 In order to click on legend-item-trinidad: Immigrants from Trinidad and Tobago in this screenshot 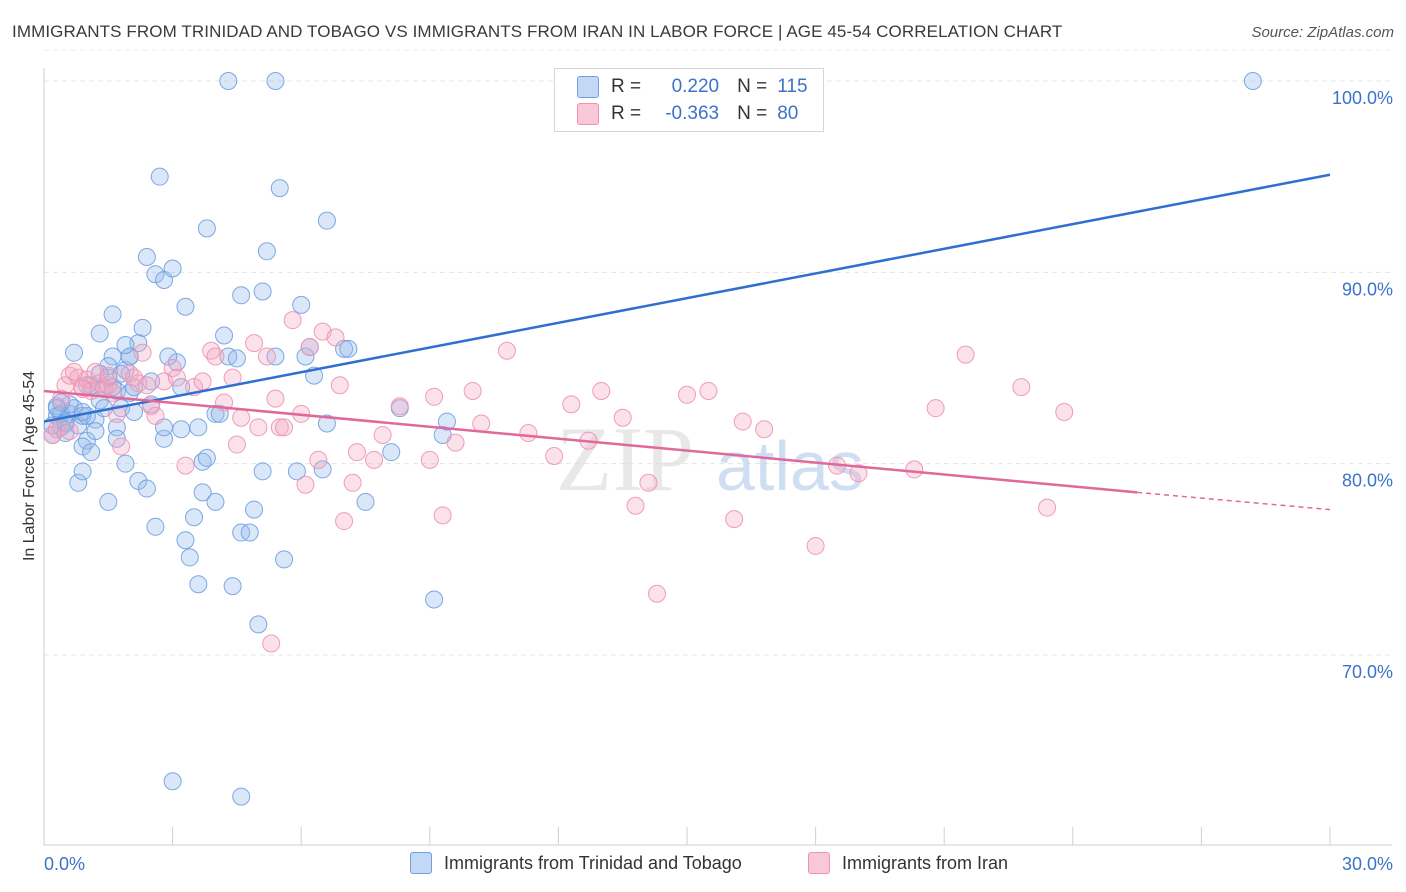, I will do `click(576, 863)`.